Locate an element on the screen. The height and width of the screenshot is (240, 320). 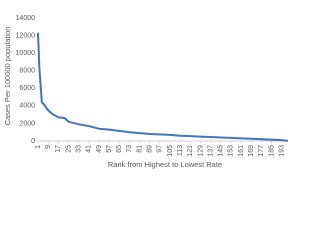
x-tick-label: 25 is located at coordinates (68, 149).